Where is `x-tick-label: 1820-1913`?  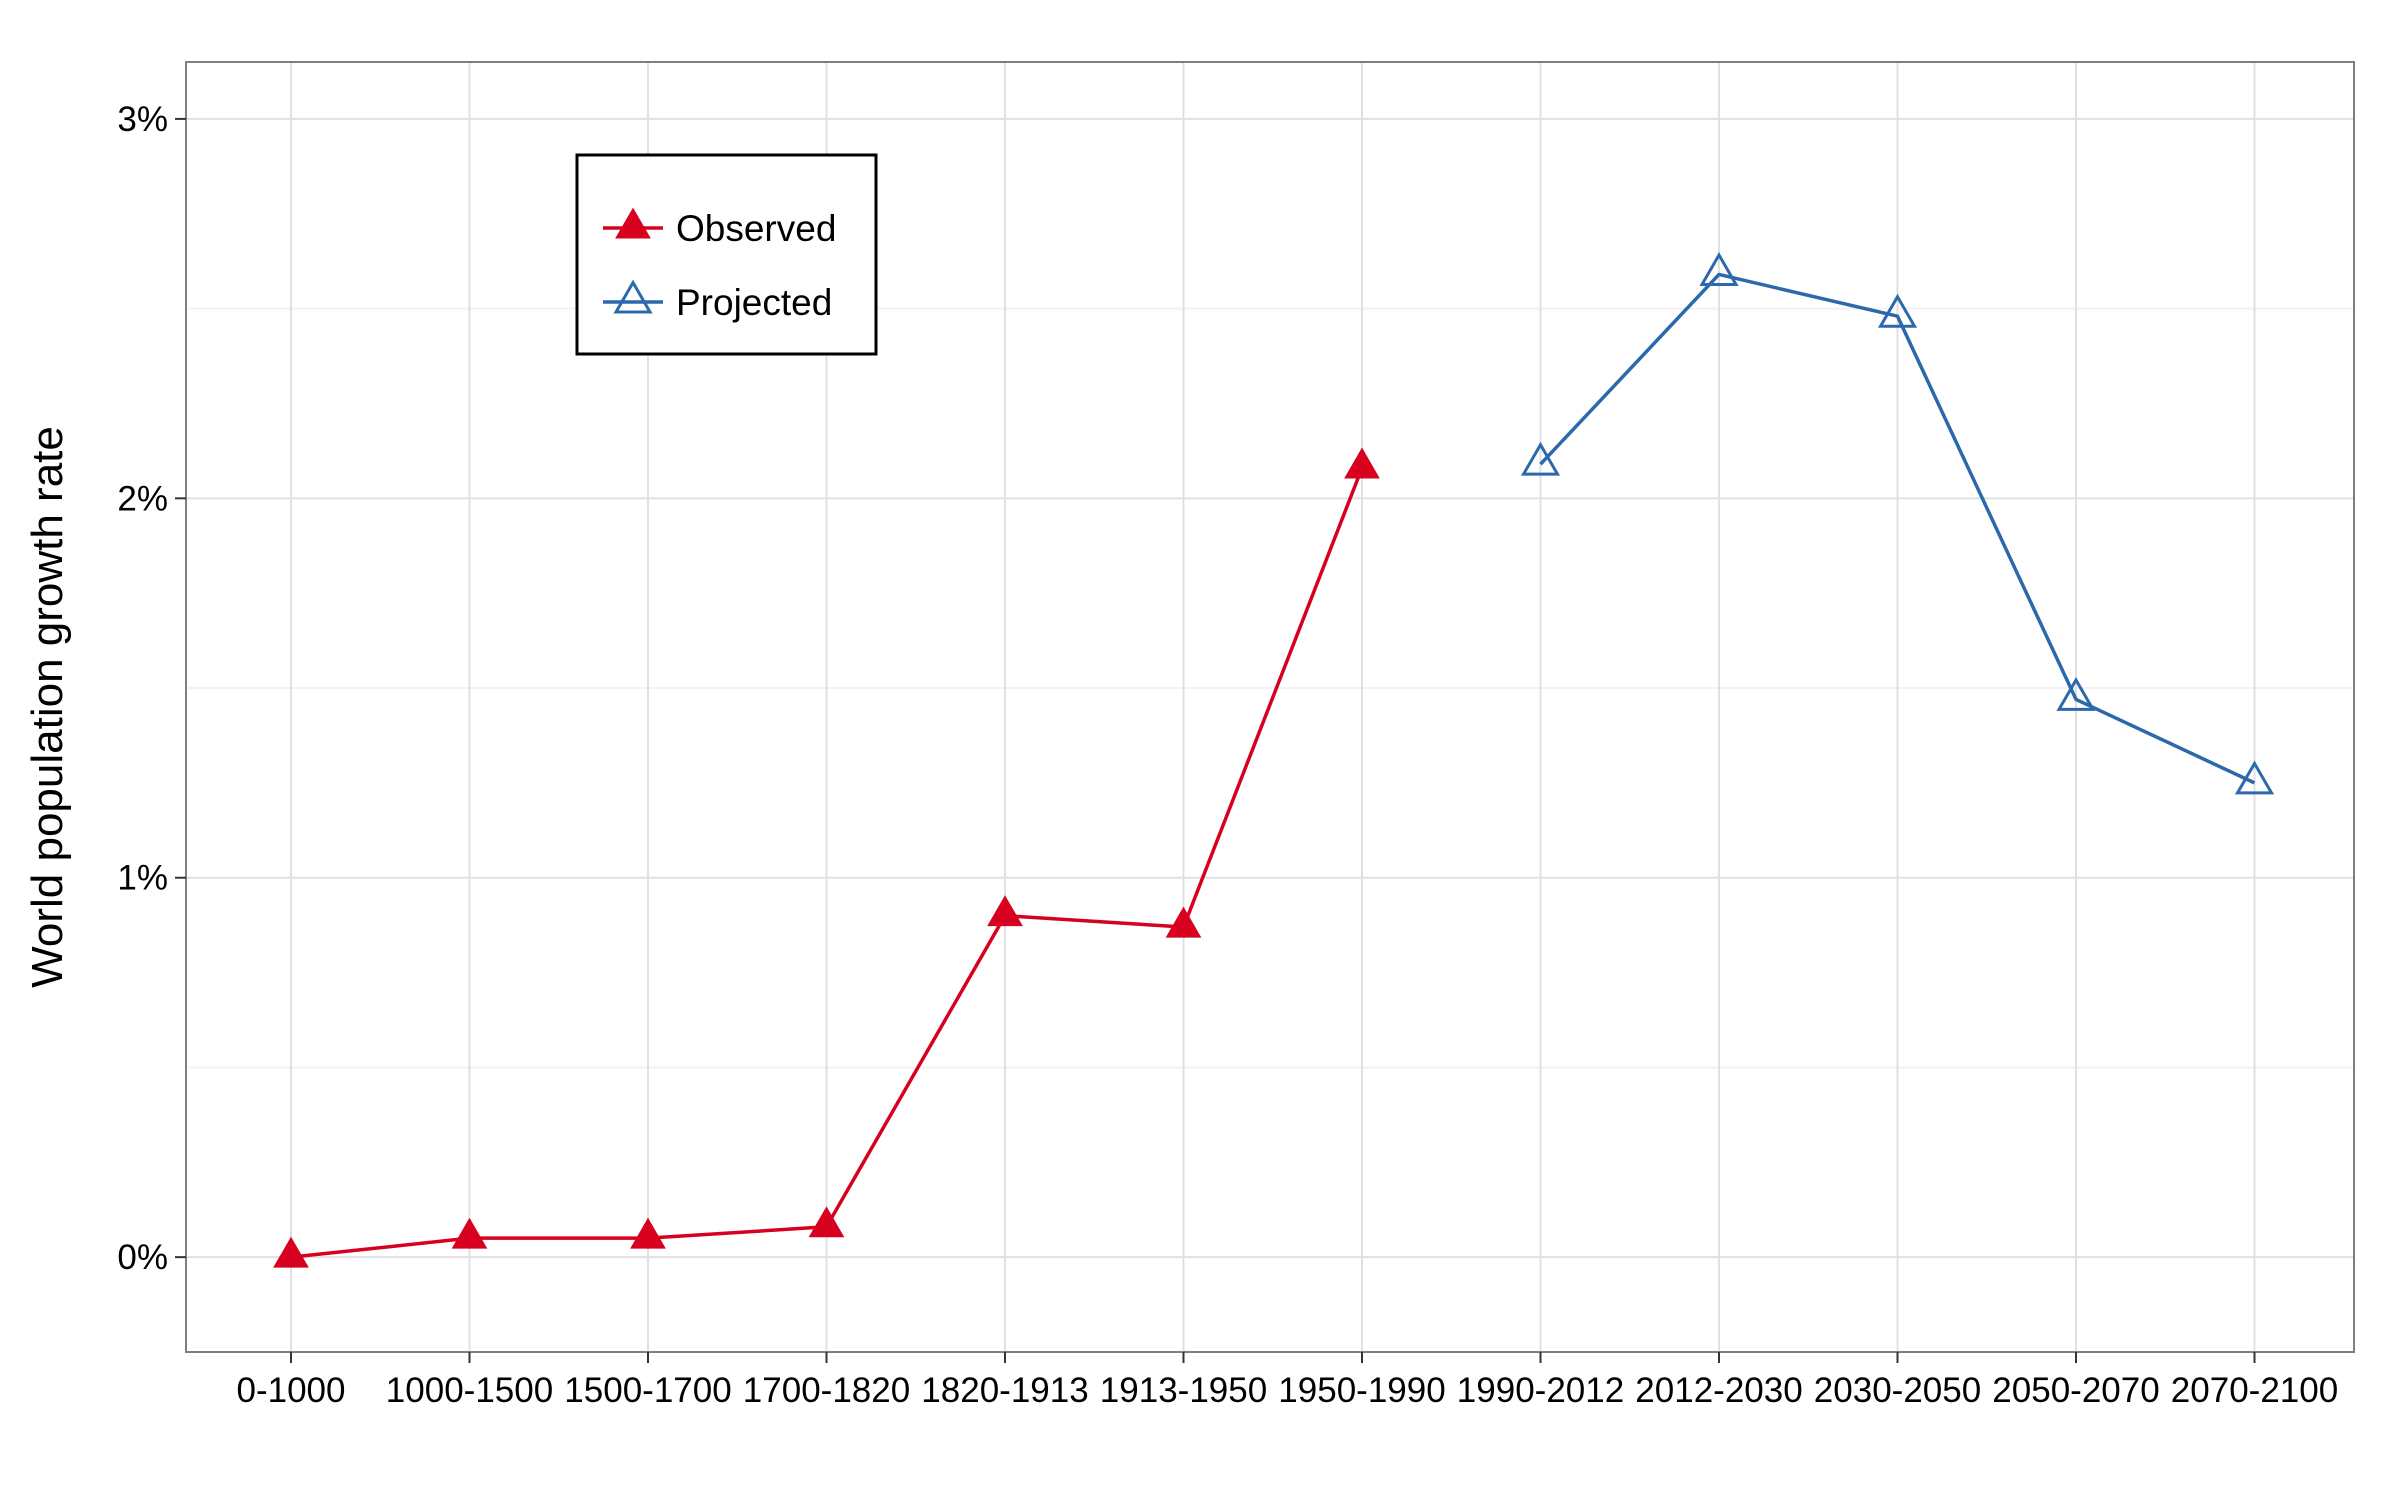 x-tick-label: 1820-1913 is located at coordinates (1004, 1390).